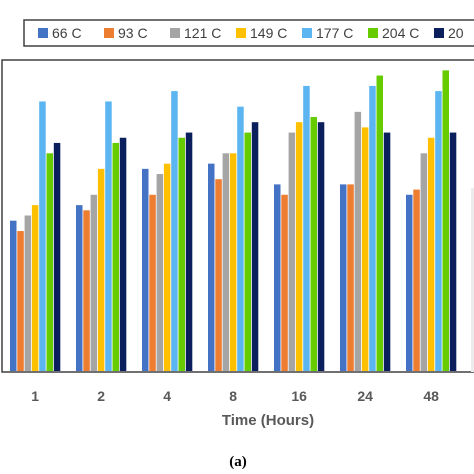  Describe the element at coordinates (431, 396) in the screenshot. I see `x-tick-label: 48` at that location.